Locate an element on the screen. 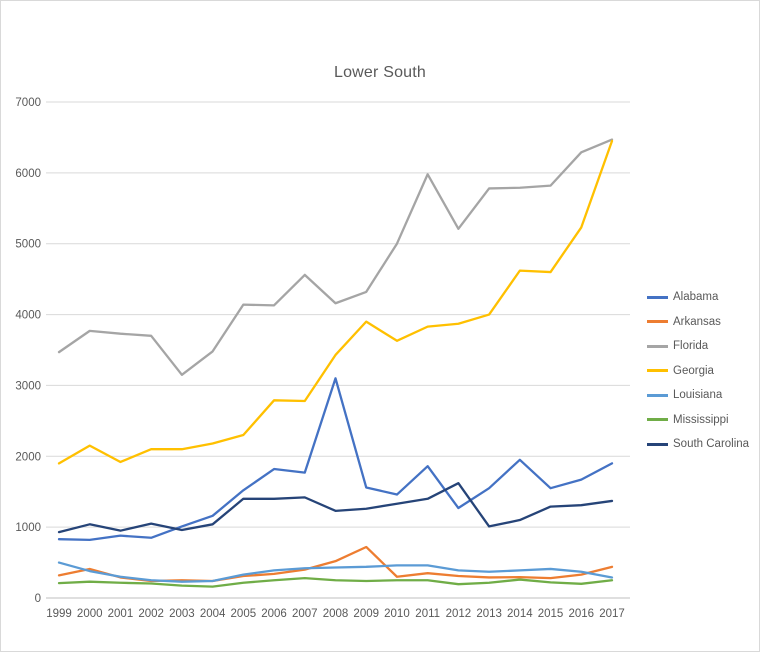 The height and width of the screenshot is (653, 760). series-line-mississippi is located at coordinates (335, 582).